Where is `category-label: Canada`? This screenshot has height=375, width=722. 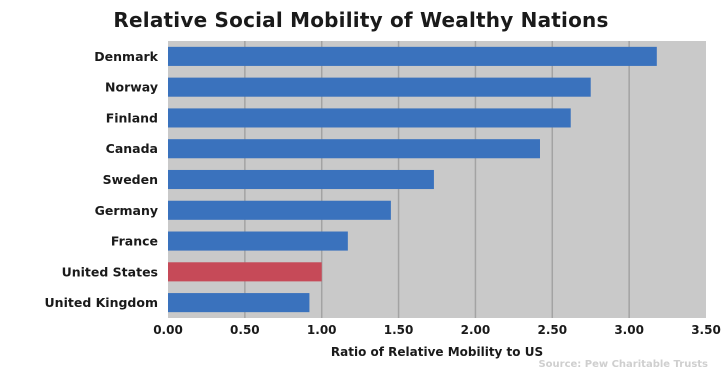
category-label: Canada is located at coordinates (132, 148).